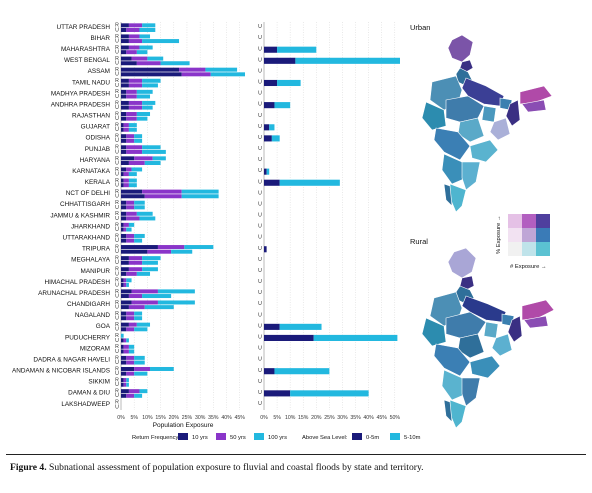 This screenshot has width=592, height=493. What do you see at coordinates (200, 437) in the screenshot?
I see `legend-entry: 10 yrs` at bounding box center [200, 437].